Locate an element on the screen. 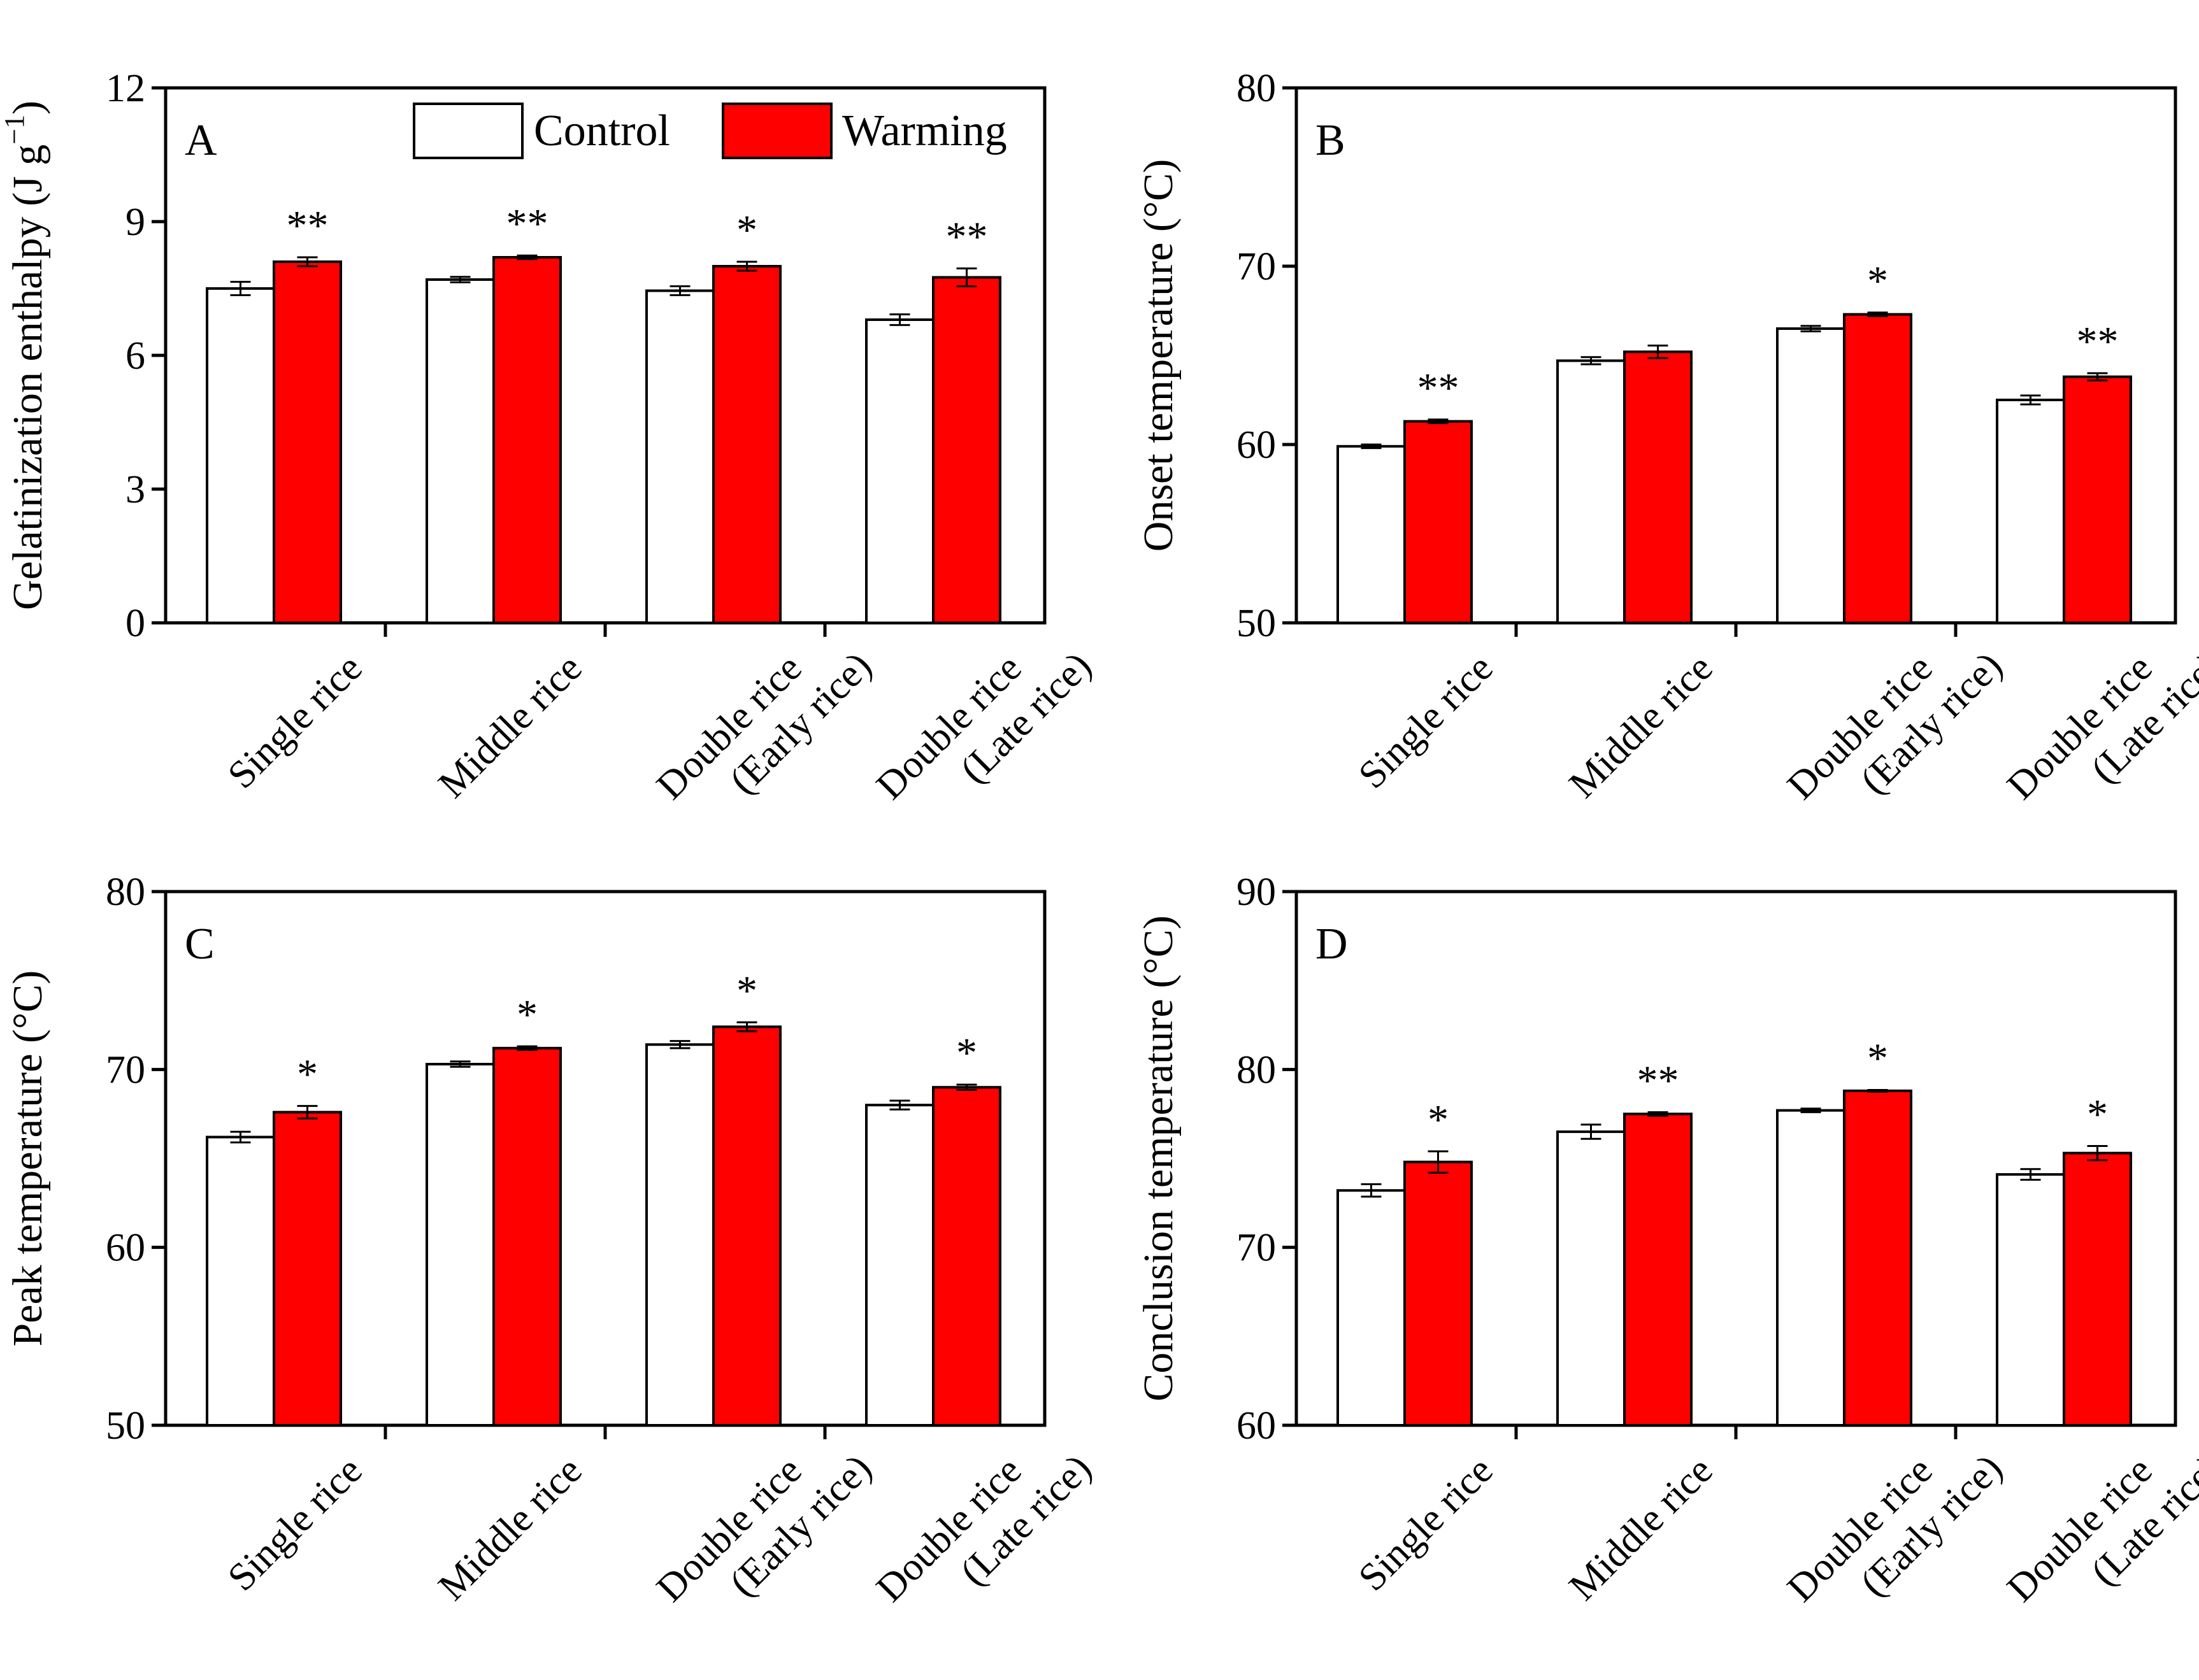  y-tick-label: 6 is located at coordinates (135, 356).